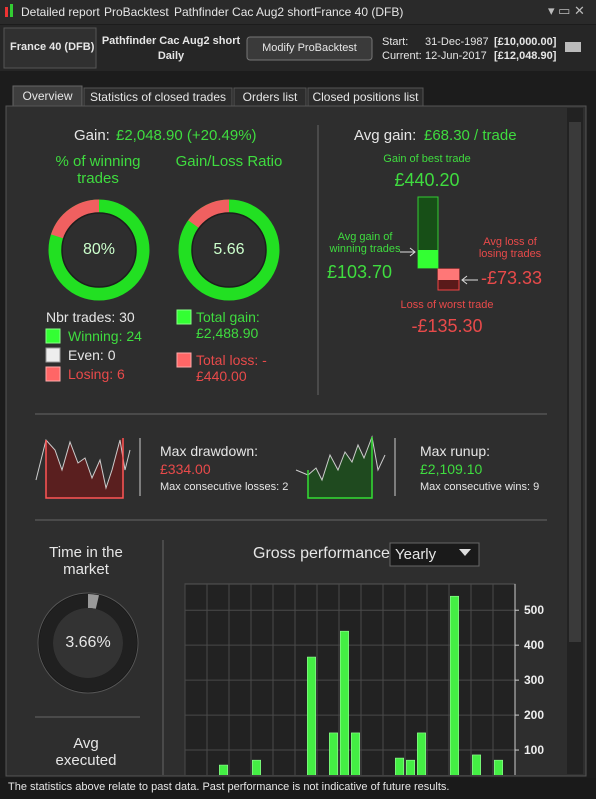  Describe the element at coordinates (98, 170) in the screenshot. I see `winning-title: % of winning trades` at that location.